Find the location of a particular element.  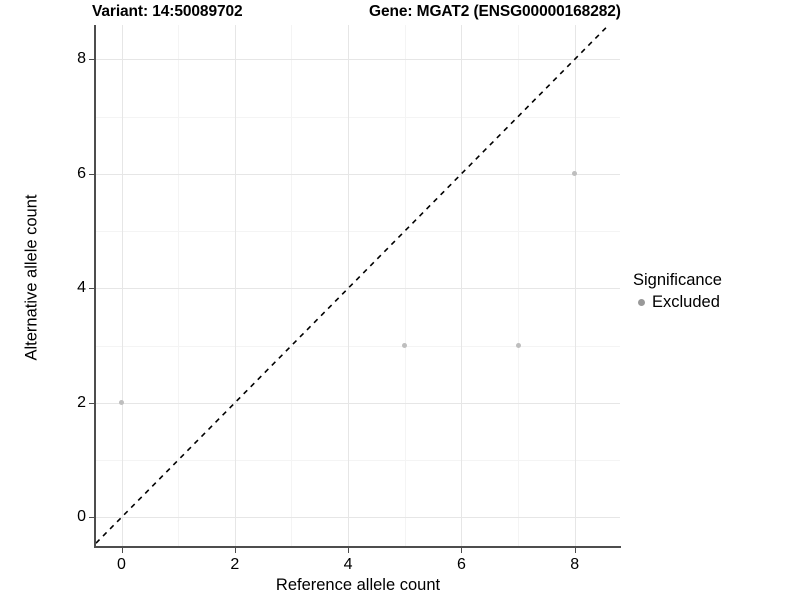

y-axis-ticklabel: 8 is located at coordinates (81, 59).